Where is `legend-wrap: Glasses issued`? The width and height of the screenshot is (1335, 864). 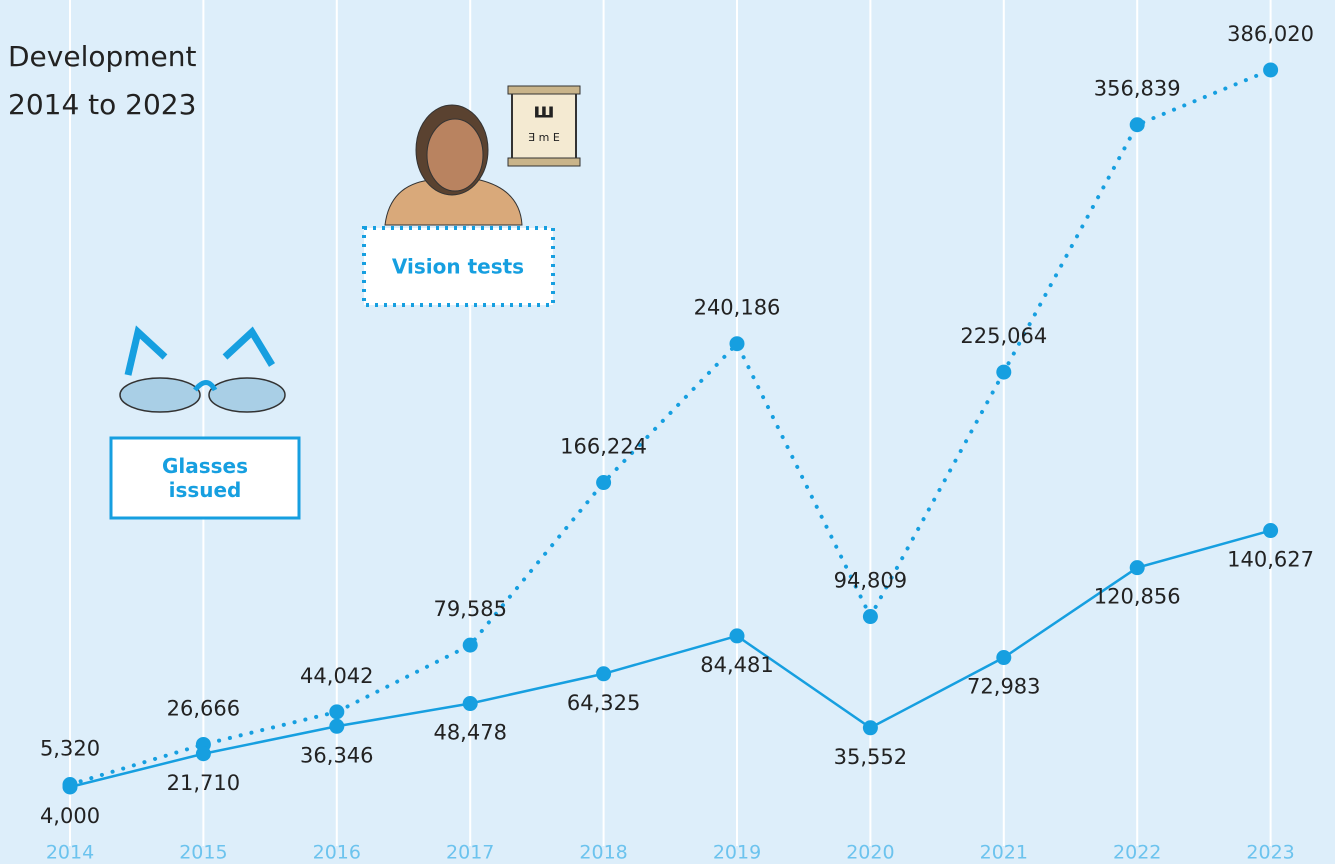
legend-wrap: Glasses issued is located at coordinates (205, 478).